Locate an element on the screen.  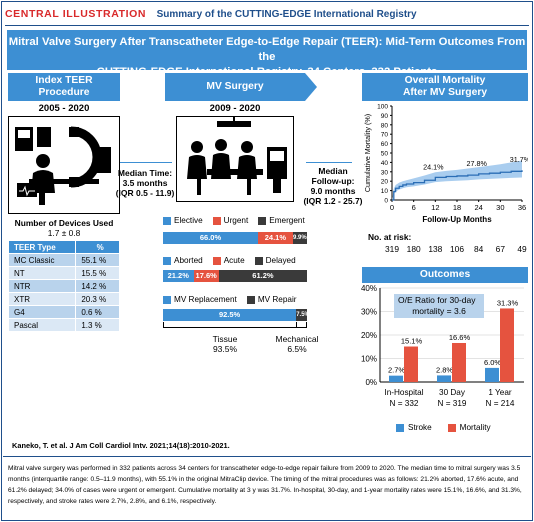
y-tick-label: 10 is located at coordinates (385, 191).